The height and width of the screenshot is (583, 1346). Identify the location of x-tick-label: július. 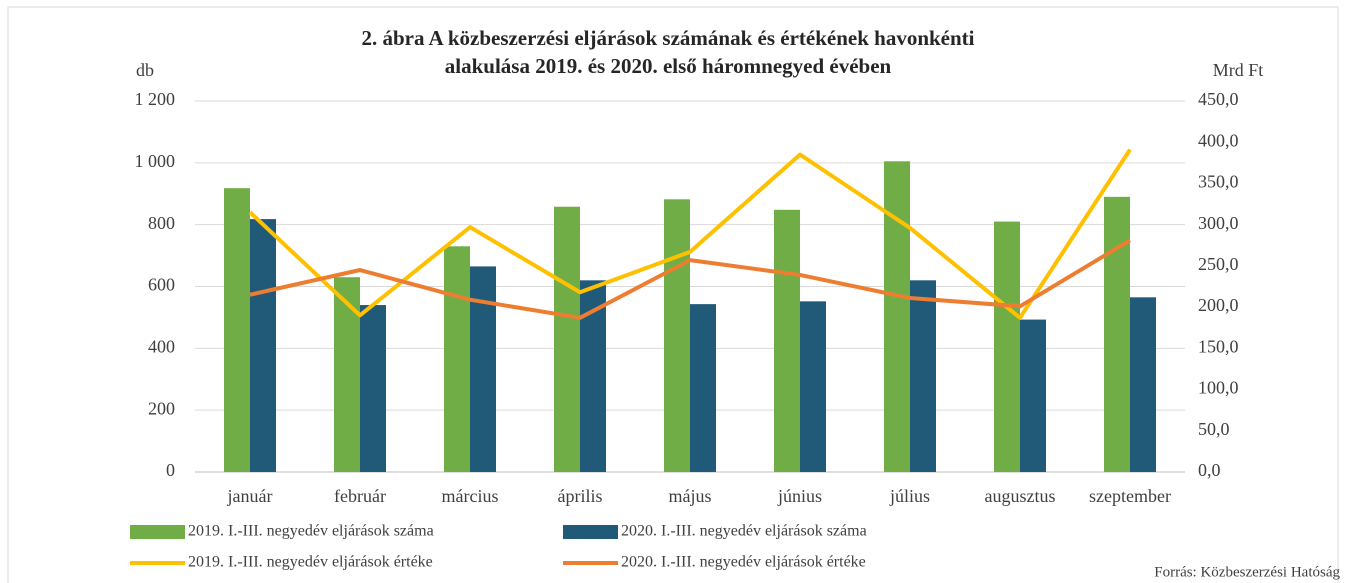
(909, 496).